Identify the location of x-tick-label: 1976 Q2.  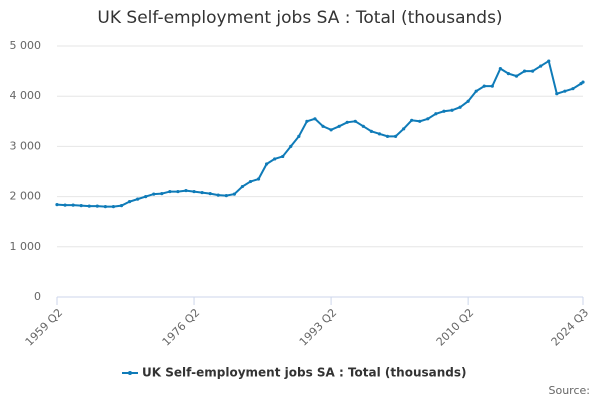
(181, 327).